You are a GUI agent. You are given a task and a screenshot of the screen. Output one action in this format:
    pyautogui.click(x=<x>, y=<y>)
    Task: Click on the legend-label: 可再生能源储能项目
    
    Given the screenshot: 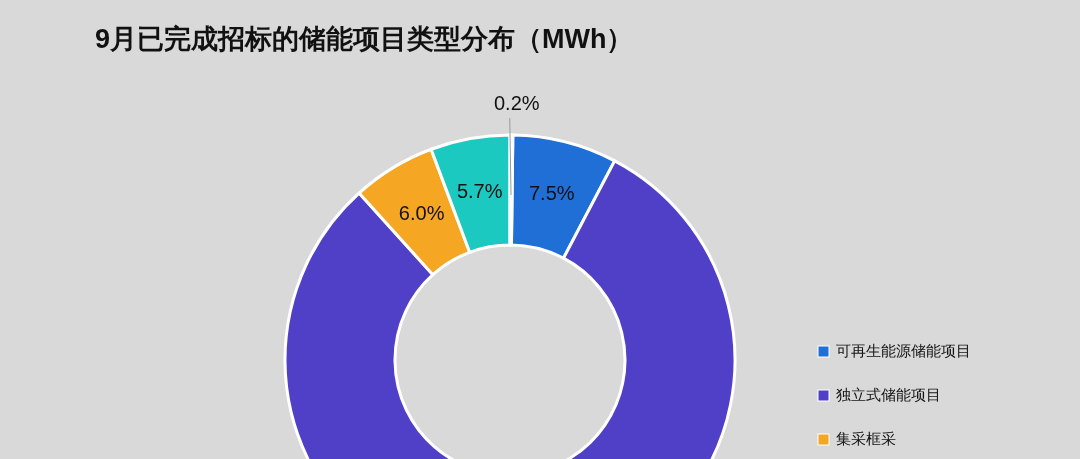 What is the action you would take?
    pyautogui.click(x=903, y=350)
    